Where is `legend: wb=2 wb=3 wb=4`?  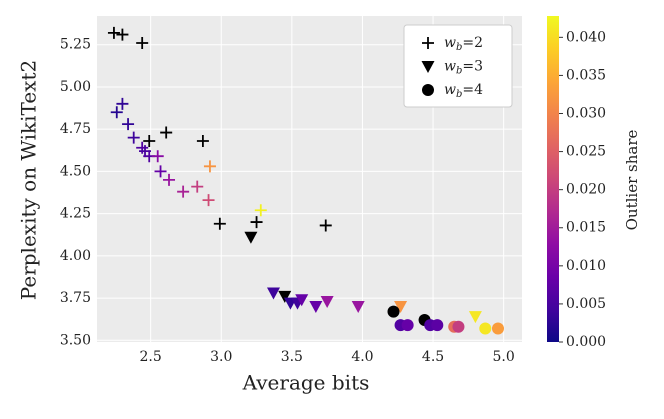 legend: wb=2 wb=3 wb=4 is located at coordinates (458, 66).